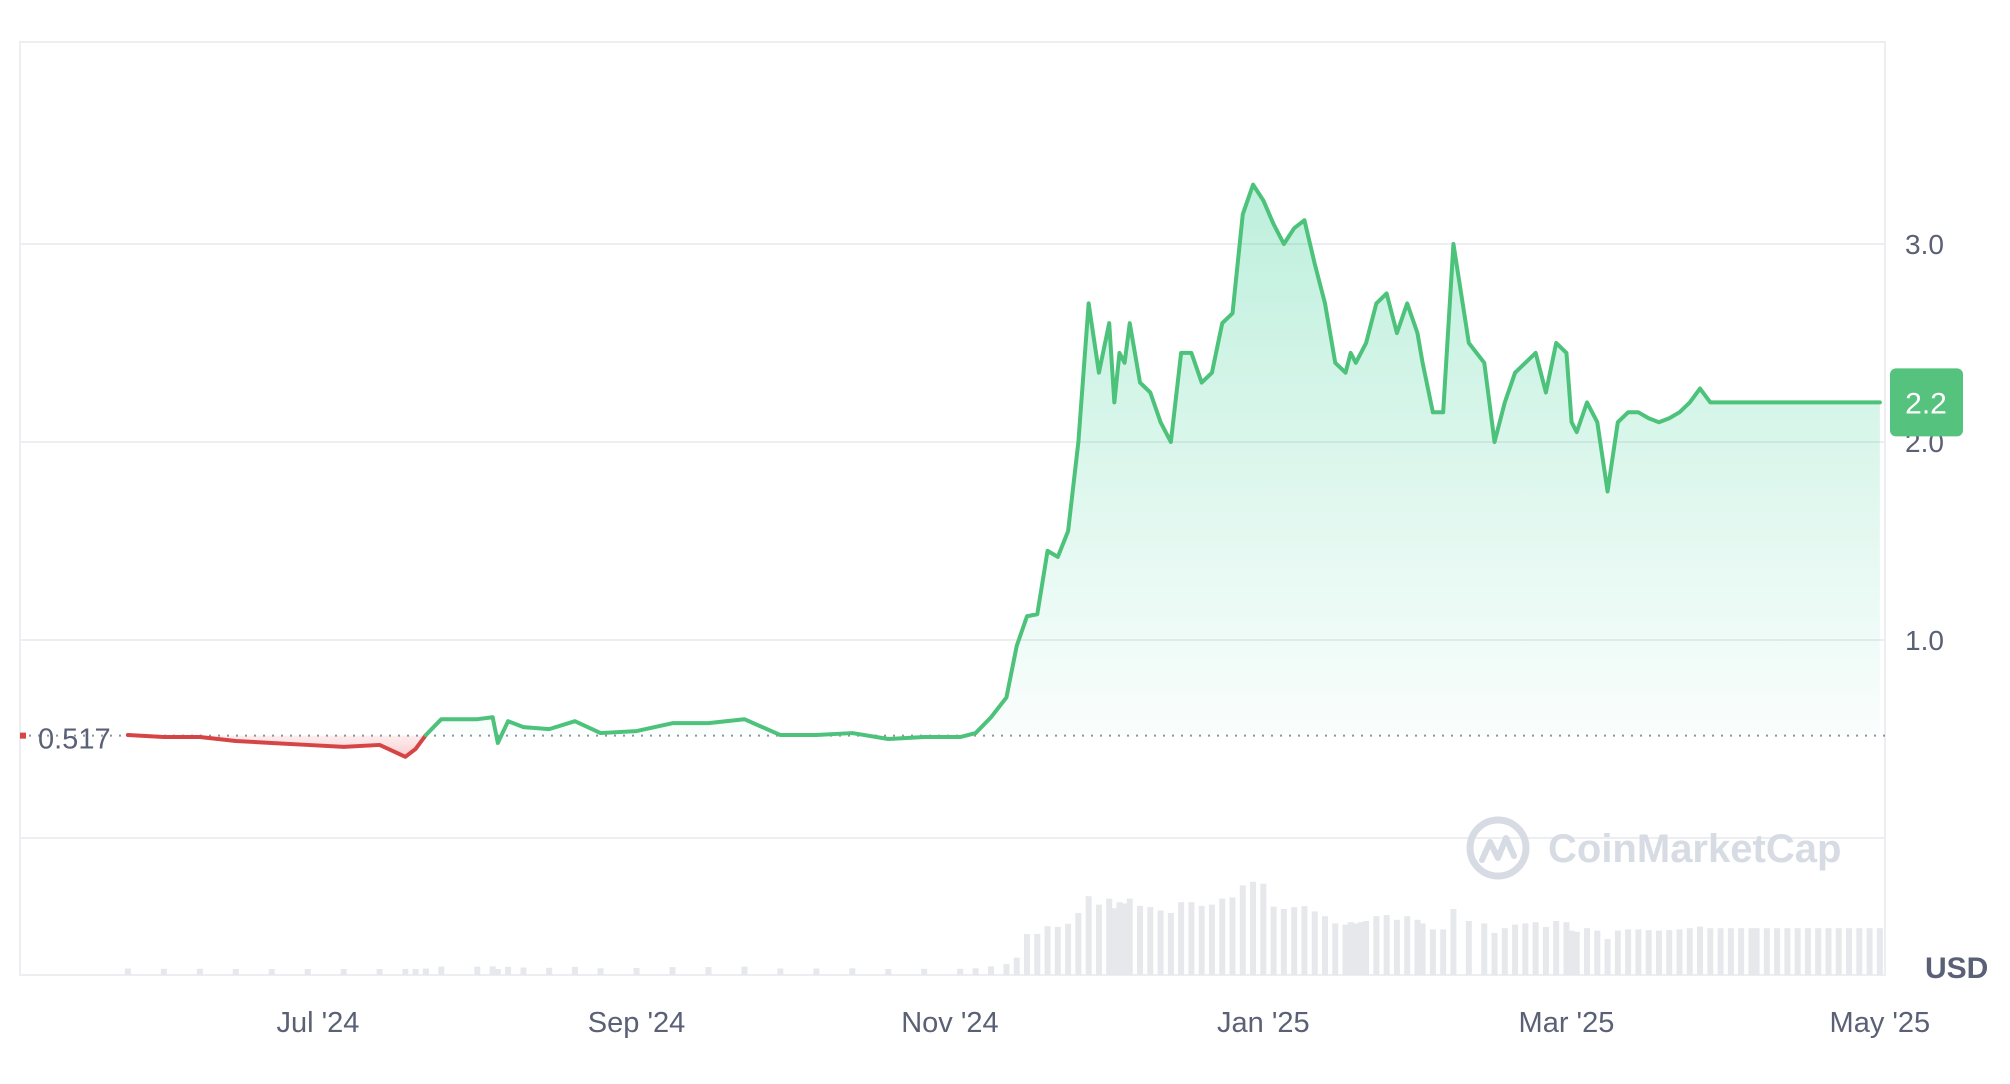 The height and width of the screenshot is (1084, 2010). What do you see at coordinates (1924, 640) in the screenshot?
I see `y-tick-label: 1.0` at bounding box center [1924, 640].